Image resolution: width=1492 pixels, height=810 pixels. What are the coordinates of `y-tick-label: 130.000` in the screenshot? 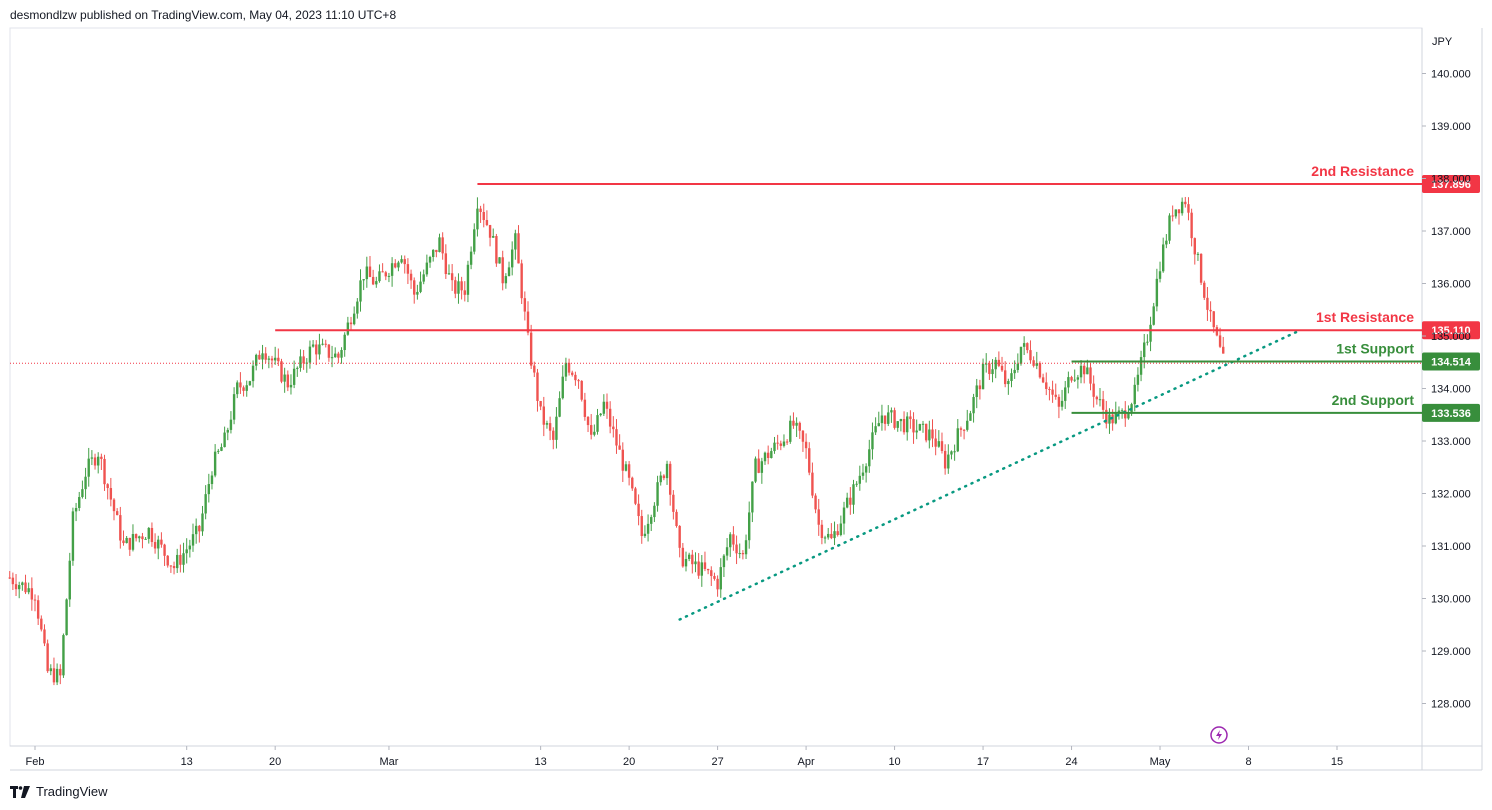 It's located at (1451, 600).